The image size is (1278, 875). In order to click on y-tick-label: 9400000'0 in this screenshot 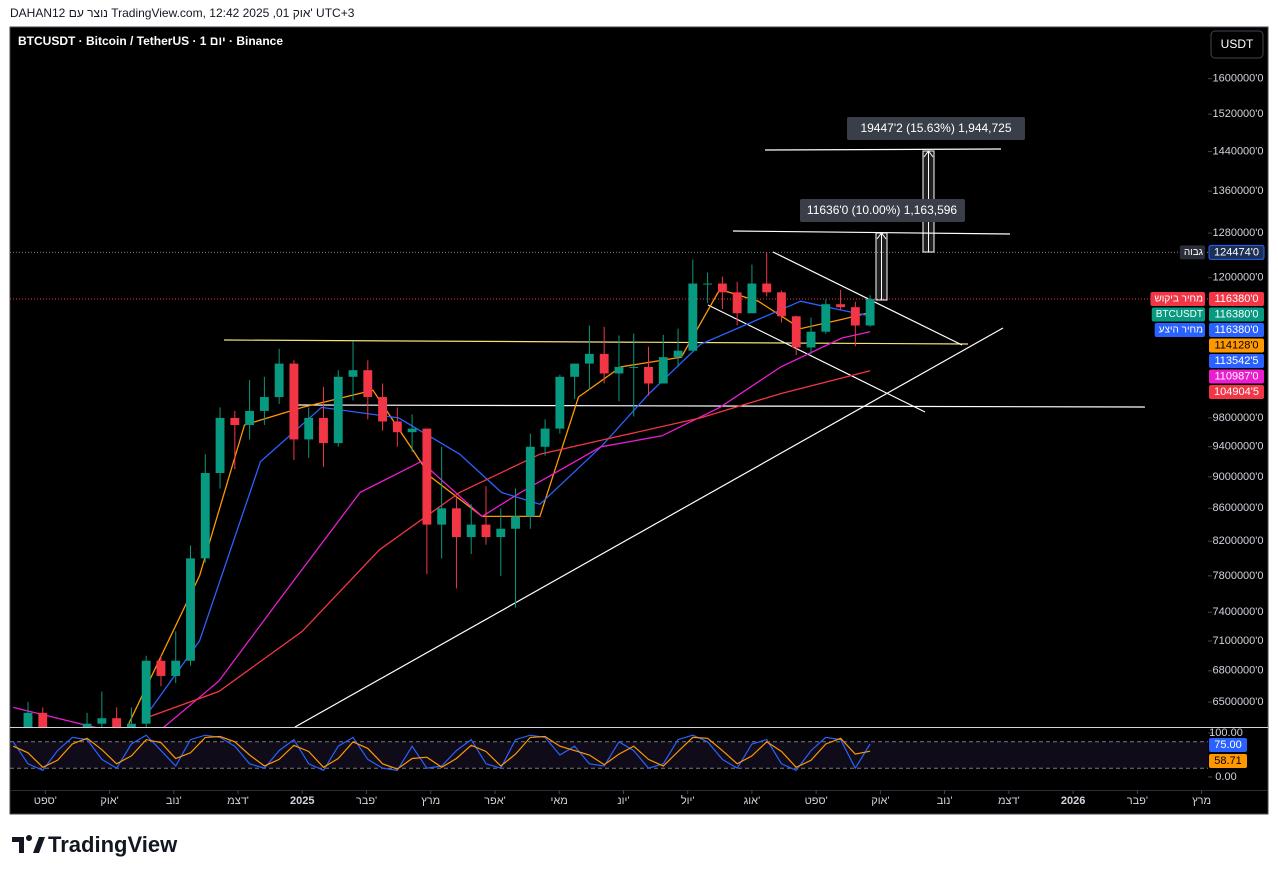, I will do `click(1237, 447)`.